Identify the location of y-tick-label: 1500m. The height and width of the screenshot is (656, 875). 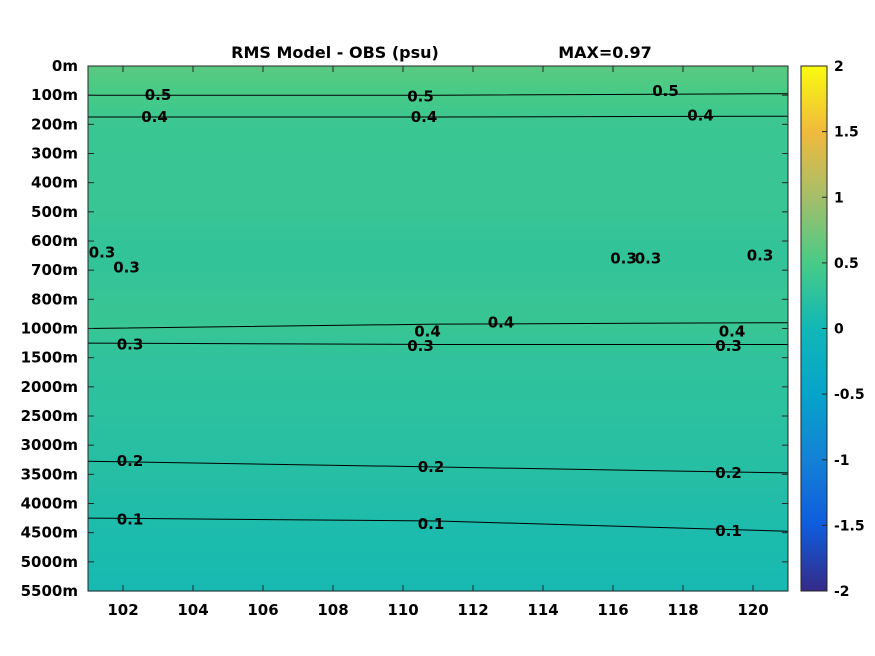
(49, 358).